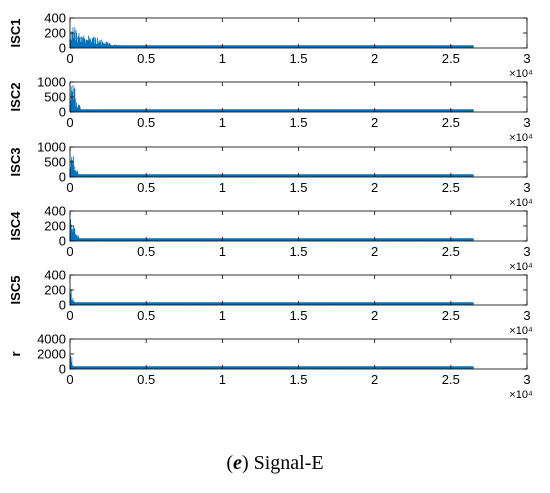  I want to click on y-axis-label: ISC3, so click(15, 162).